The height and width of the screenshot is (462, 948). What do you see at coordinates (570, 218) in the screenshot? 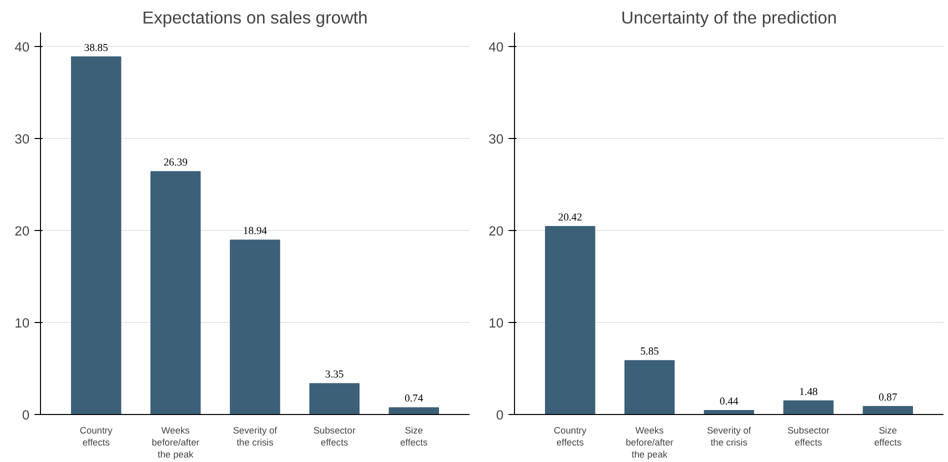
I see `data-label: 20.42` at bounding box center [570, 218].